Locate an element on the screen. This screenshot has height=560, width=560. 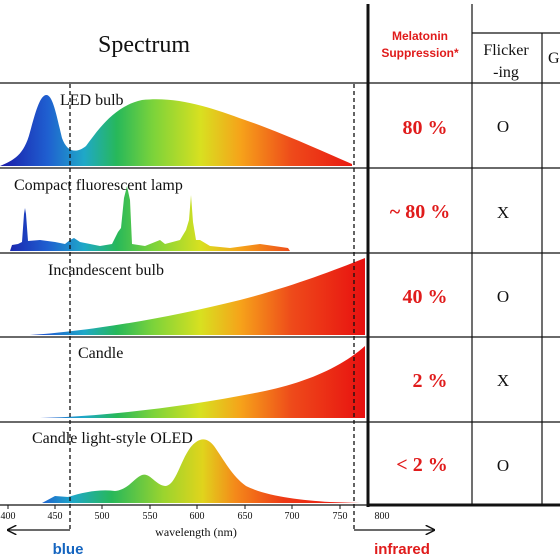
melatonin-header-line1: Melatonin is located at coordinates (420, 36).